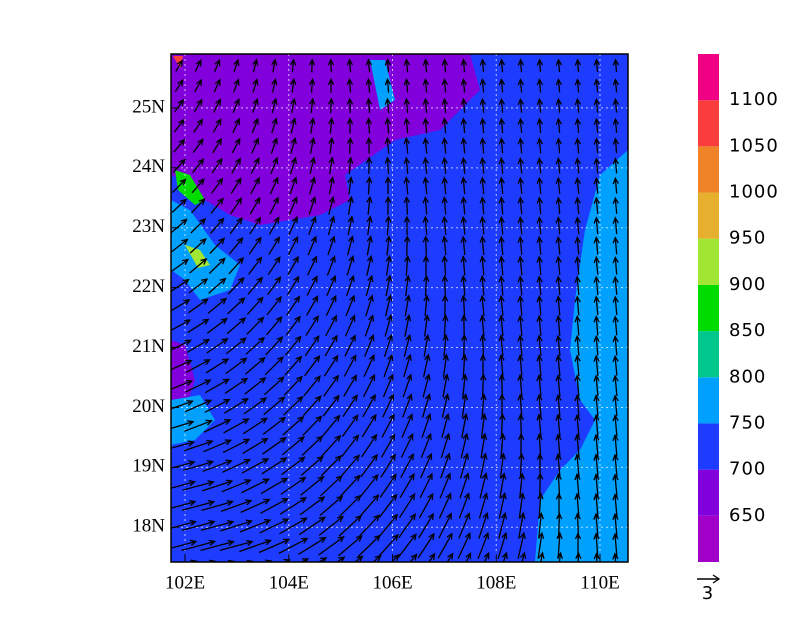 The width and height of the screenshot is (800, 623). What do you see at coordinates (747, 238) in the screenshot?
I see `colorbar-label: 950` at bounding box center [747, 238].